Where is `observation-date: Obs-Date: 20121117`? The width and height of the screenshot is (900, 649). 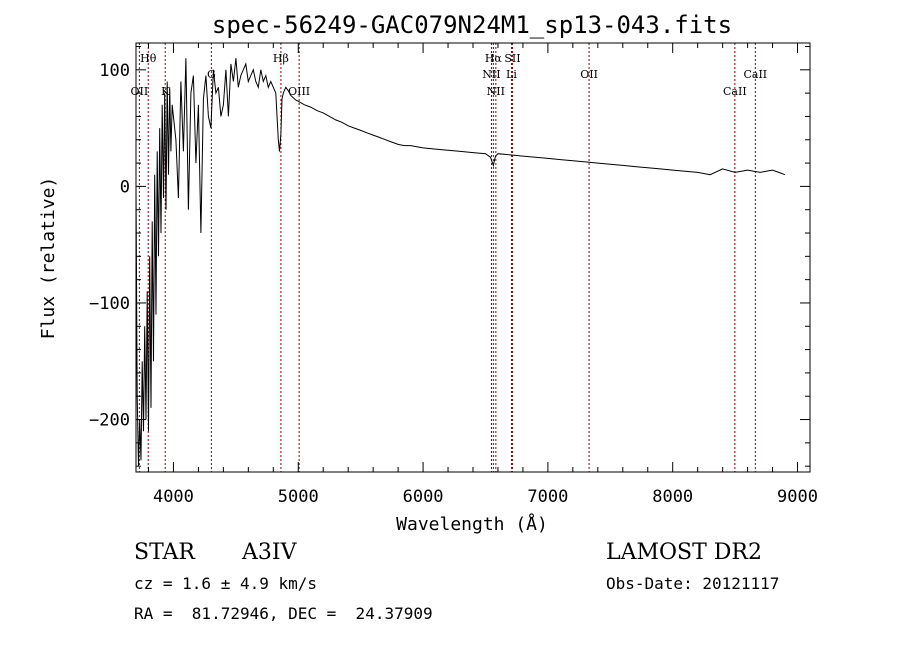 observation-date: Obs-Date: 20121117 is located at coordinates (693, 583).